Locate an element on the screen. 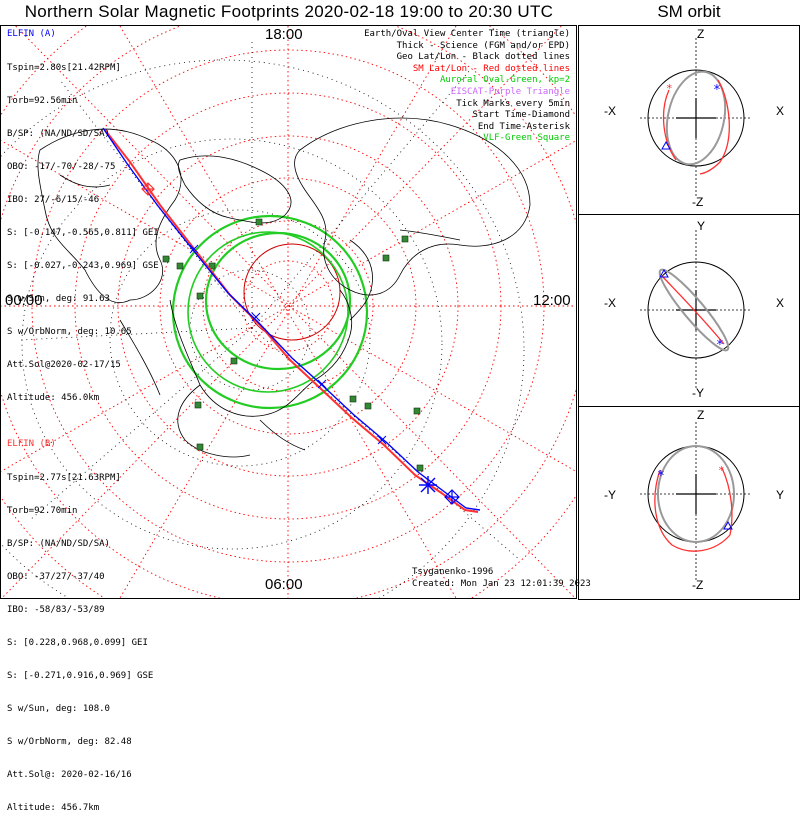  vlf-stations is located at coordinates (293, 345).